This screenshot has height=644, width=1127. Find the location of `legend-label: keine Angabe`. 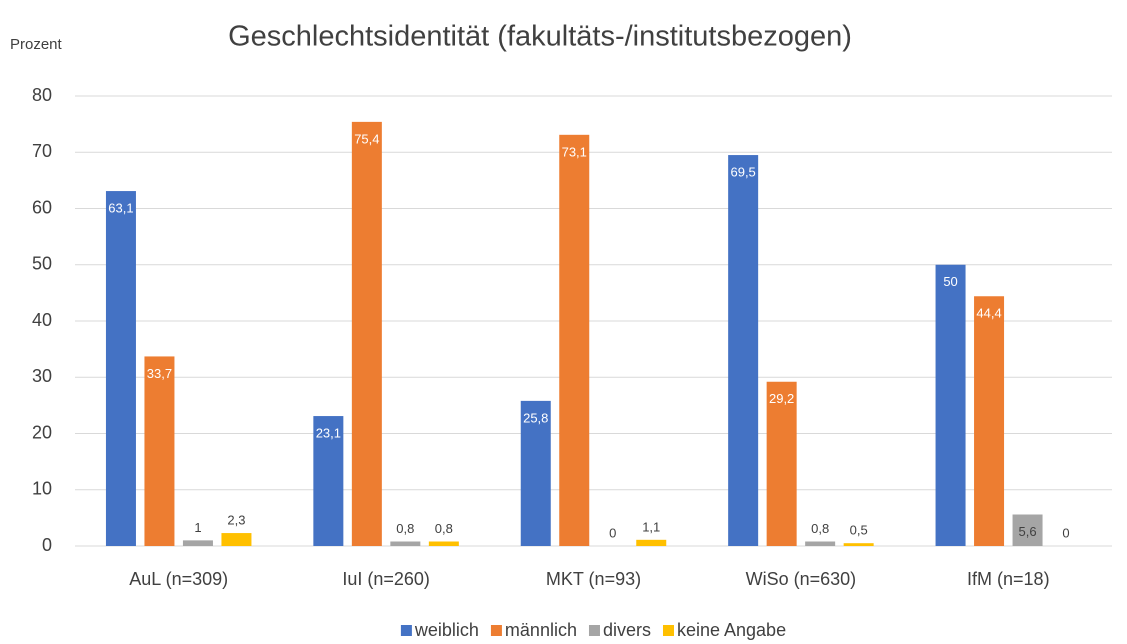

legend-label: keine Angabe is located at coordinates (731, 630).